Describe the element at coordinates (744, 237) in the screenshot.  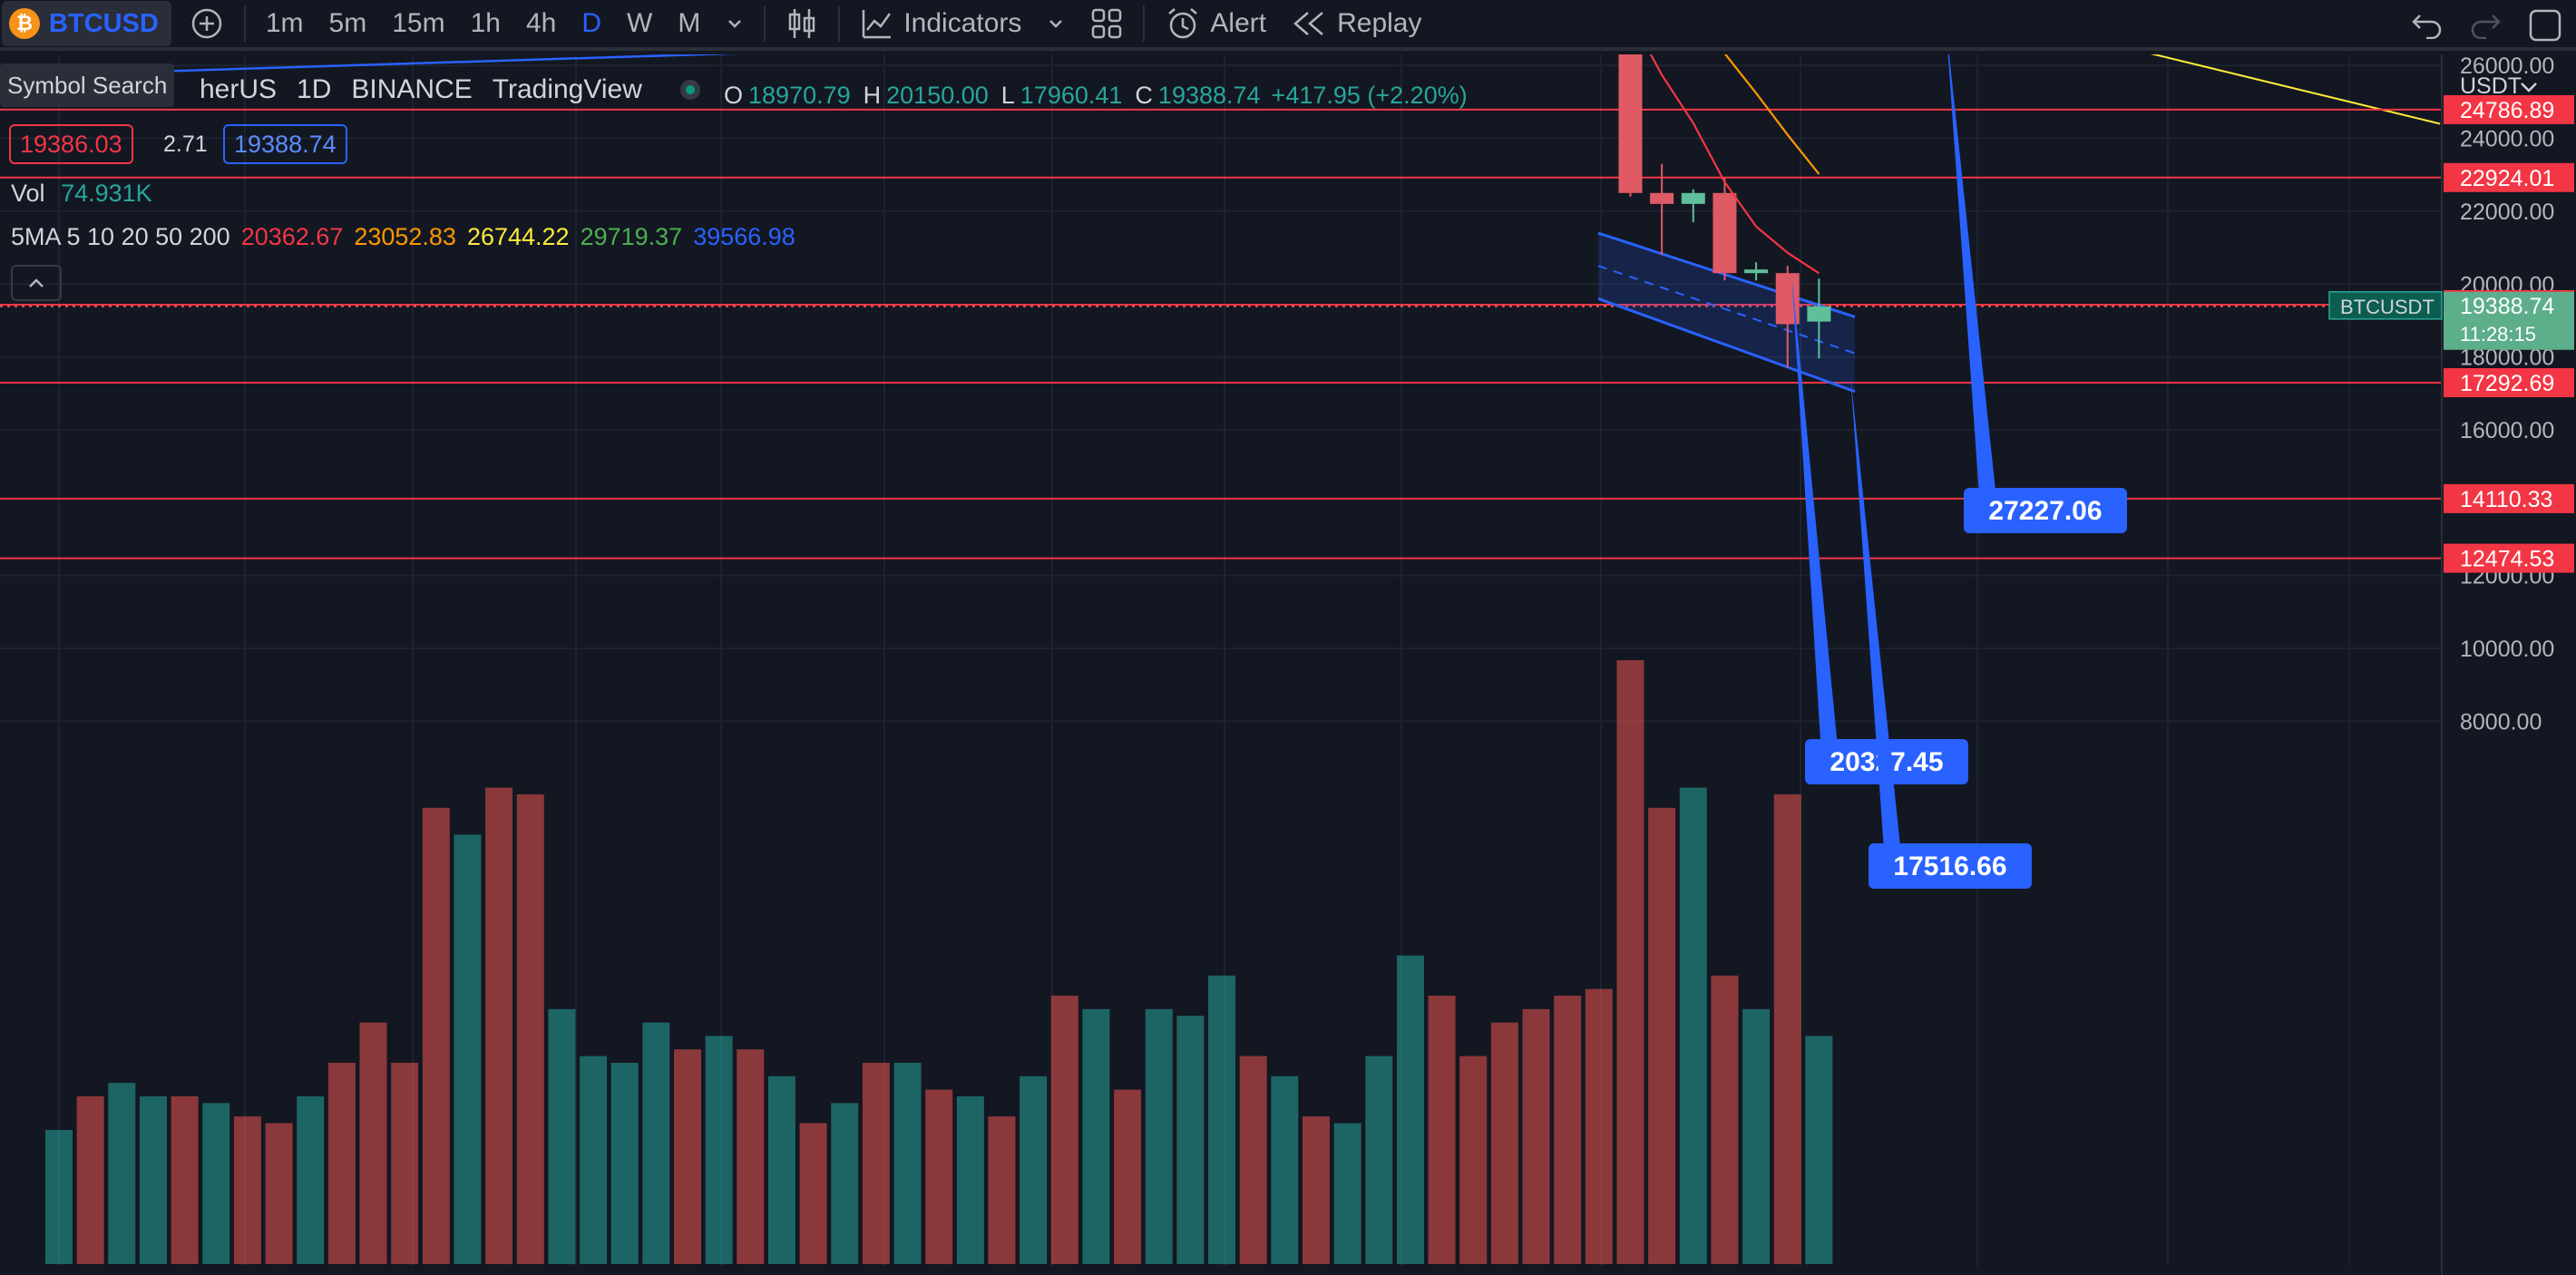
I see `ma-200-value: 39566.98` at that location.